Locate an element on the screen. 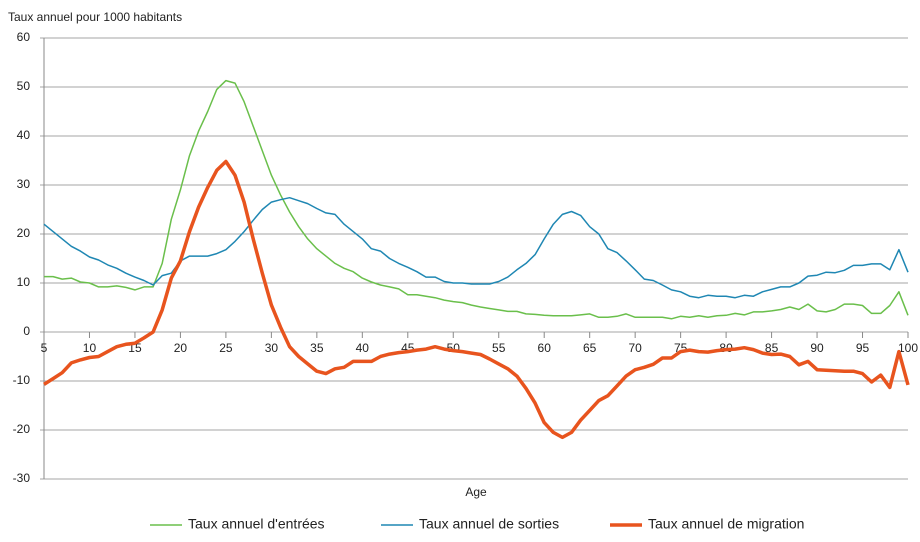  x-tick-label: 90 is located at coordinates (817, 348).